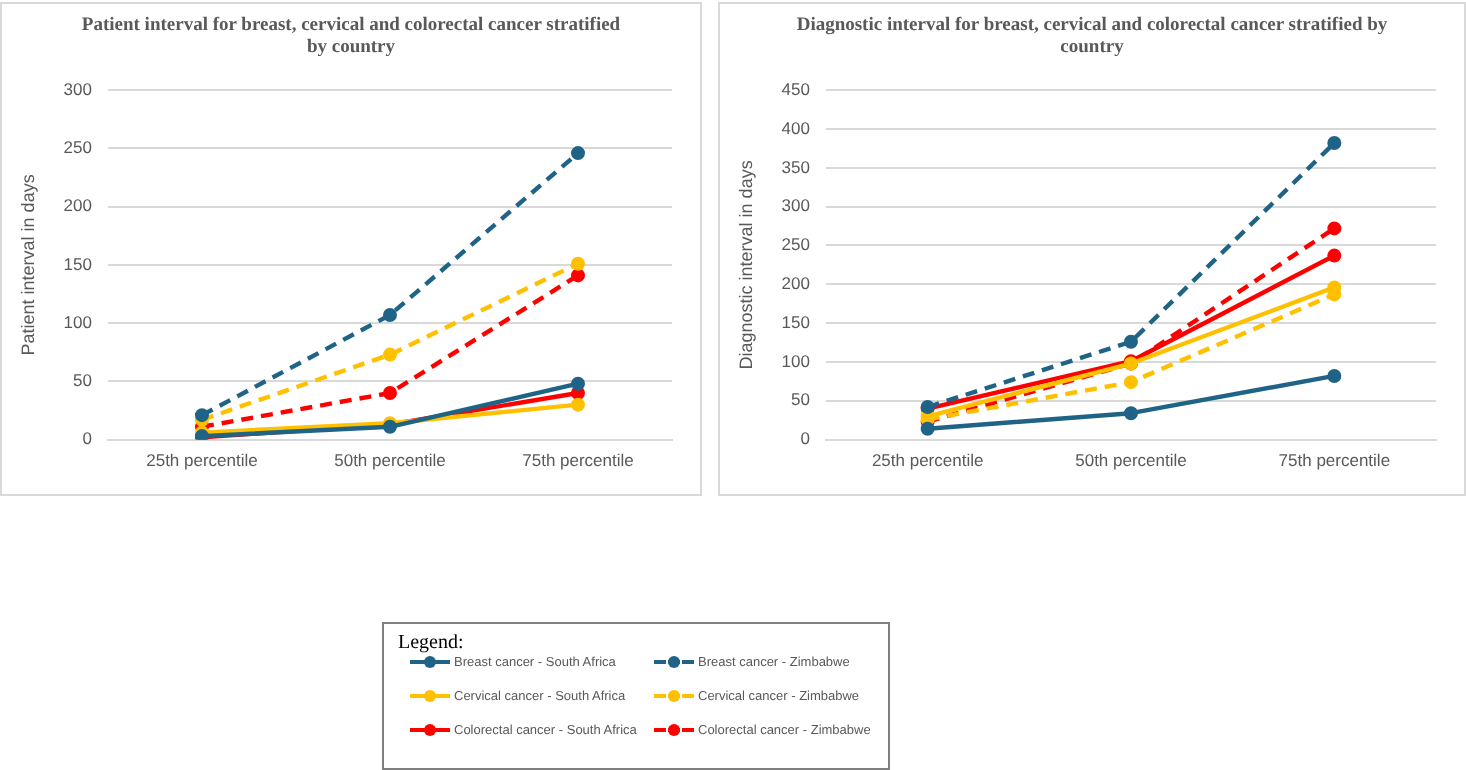 This screenshot has width=1466, height=770. What do you see at coordinates (796, 127) in the screenshot?
I see `y-tick-label: 400` at bounding box center [796, 127].